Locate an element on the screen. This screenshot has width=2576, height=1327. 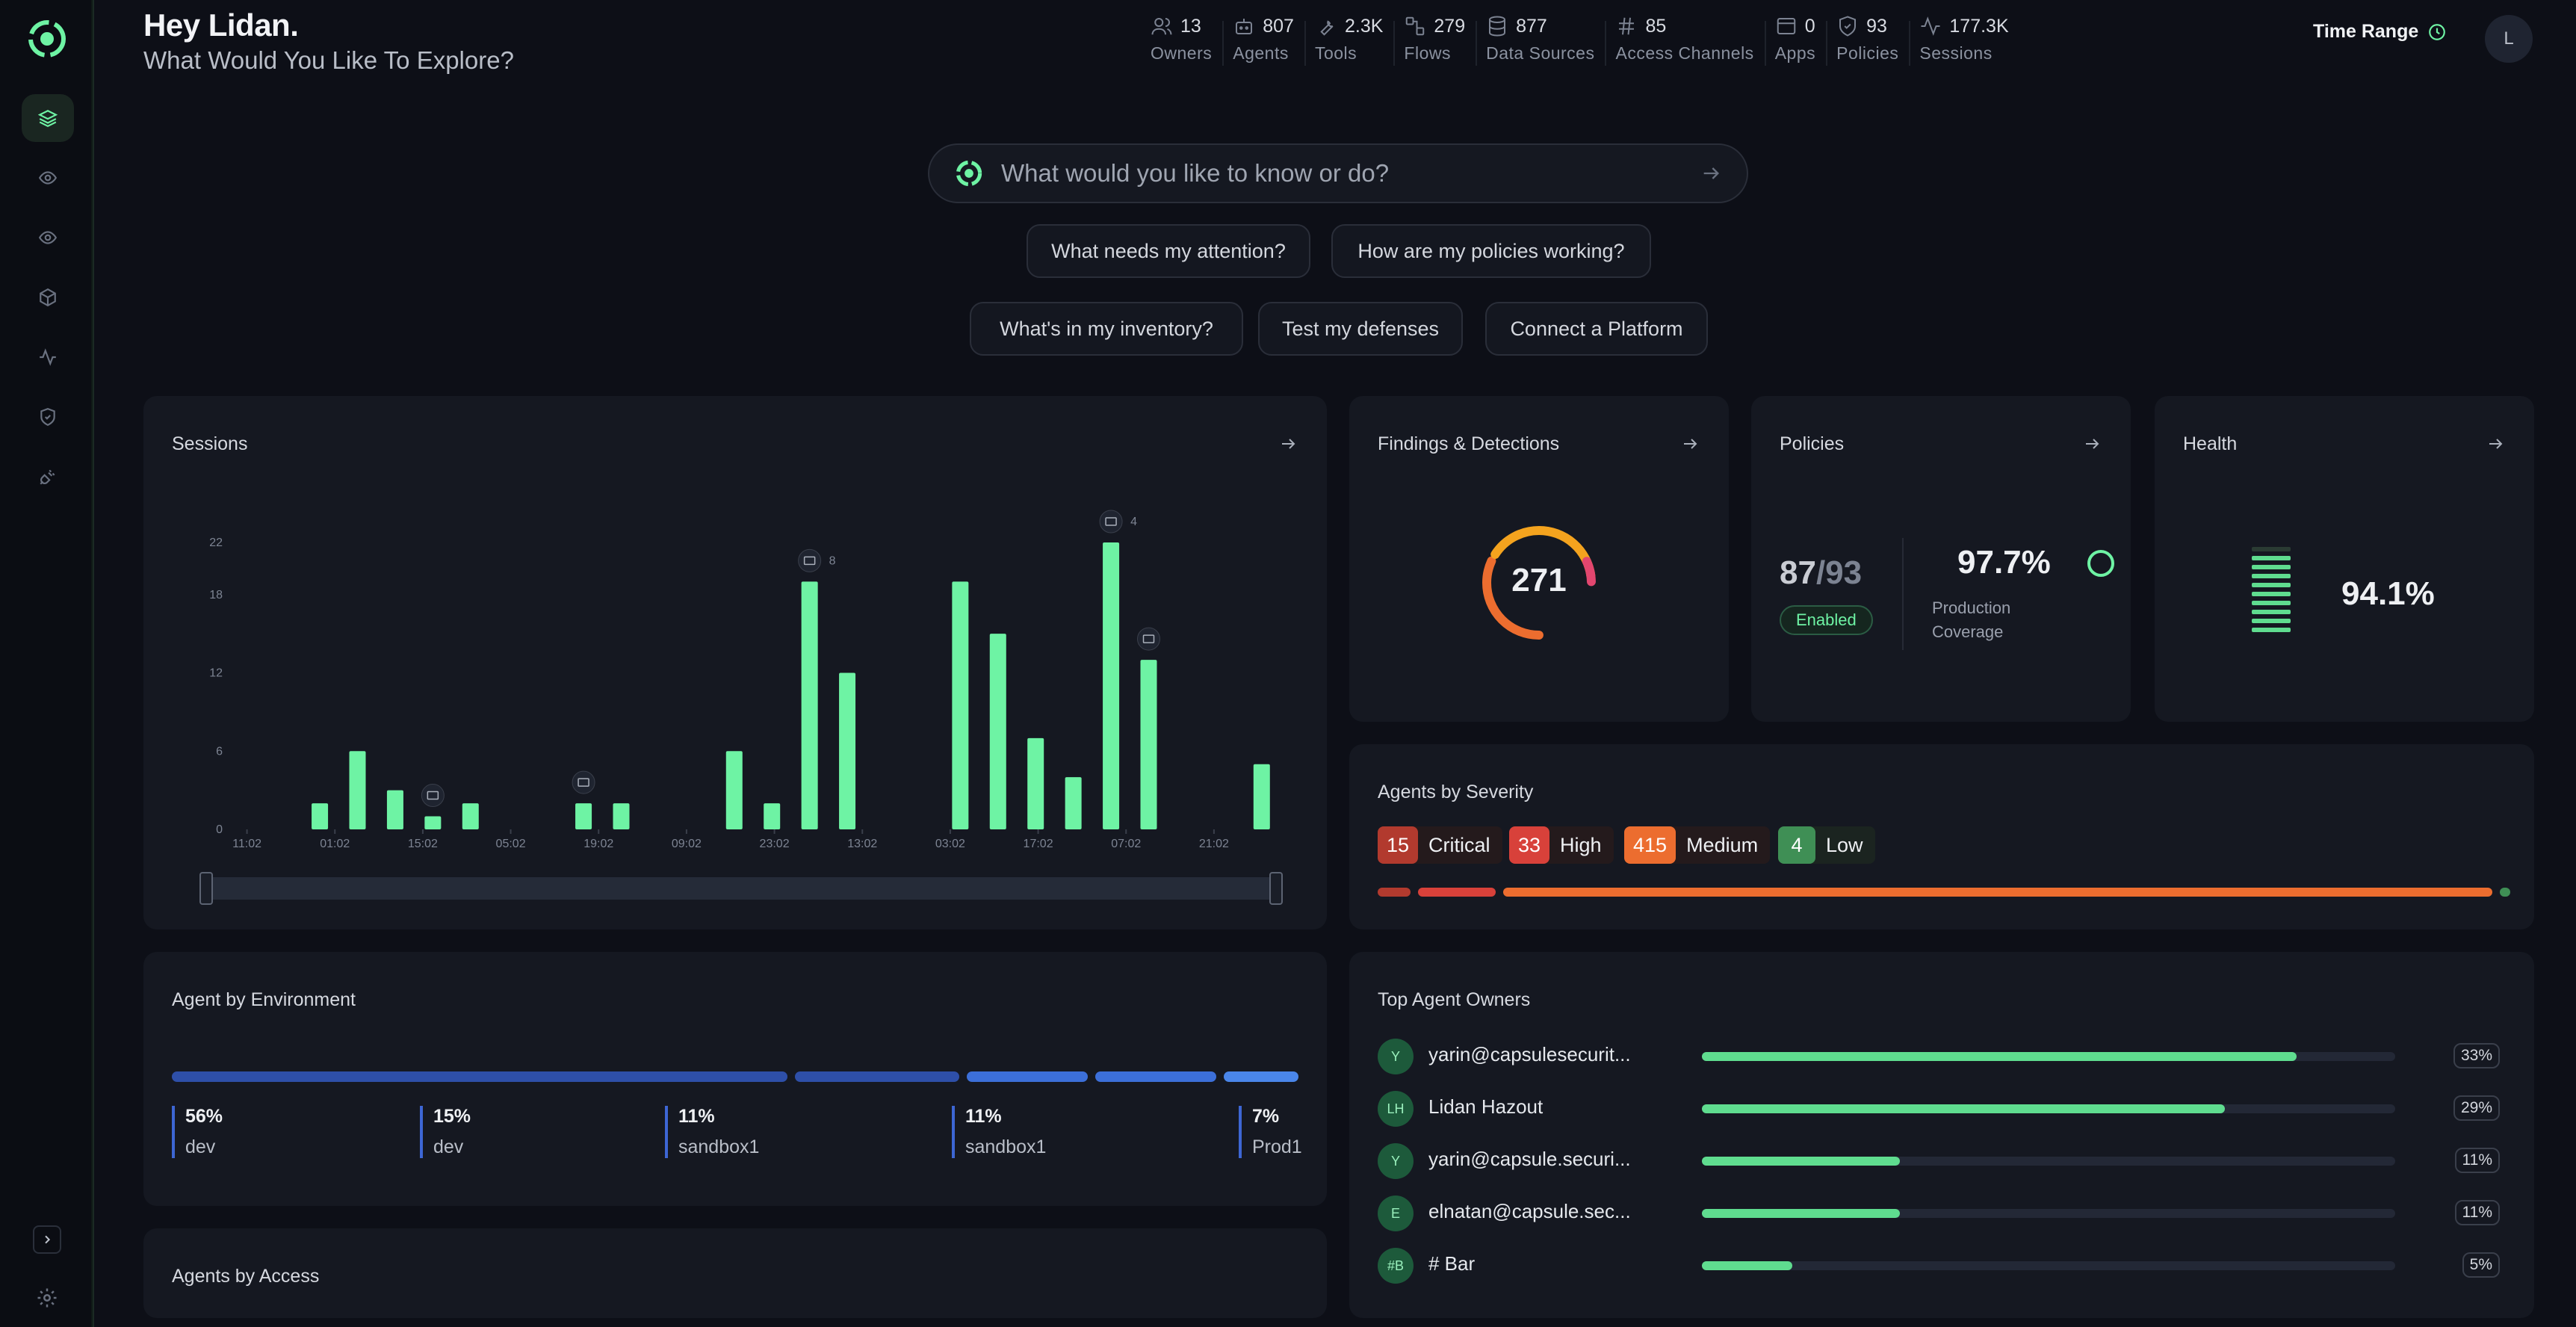
range-slider-track is located at coordinates (741, 888).